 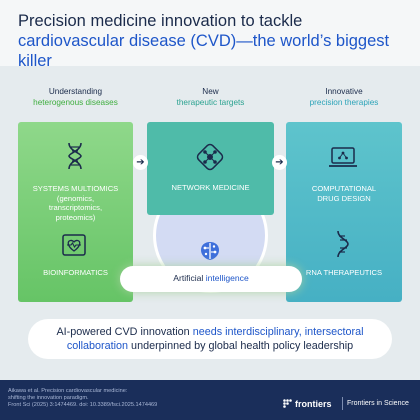 I want to click on drug-line-1: COMPUTATIONAL, so click(x=344, y=188).